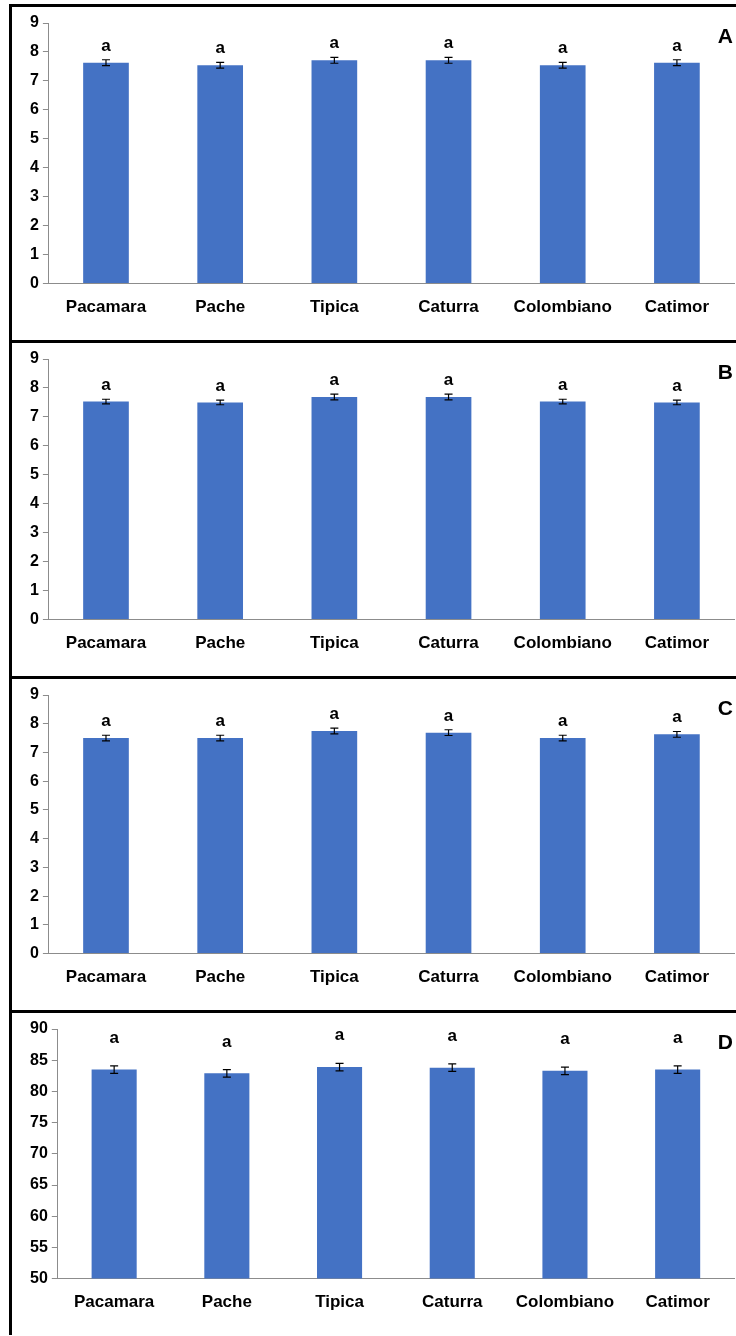 The image size is (736, 1336). What do you see at coordinates (39, 1153) in the screenshot?
I see `y-tick-label: 70` at bounding box center [39, 1153].